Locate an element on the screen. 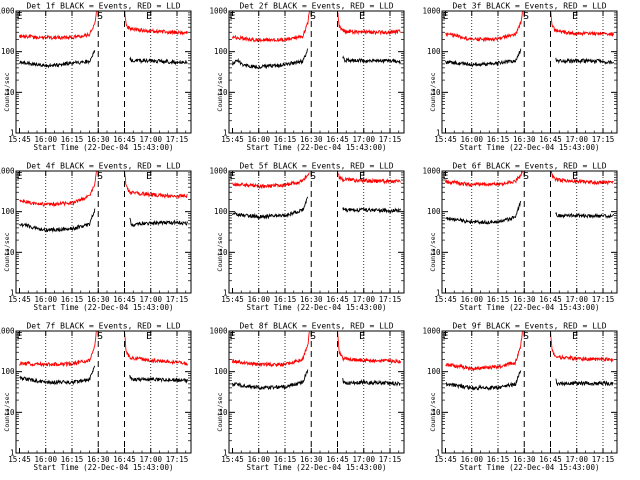  x-tick-label: 16:45 is located at coordinates (337, 299).